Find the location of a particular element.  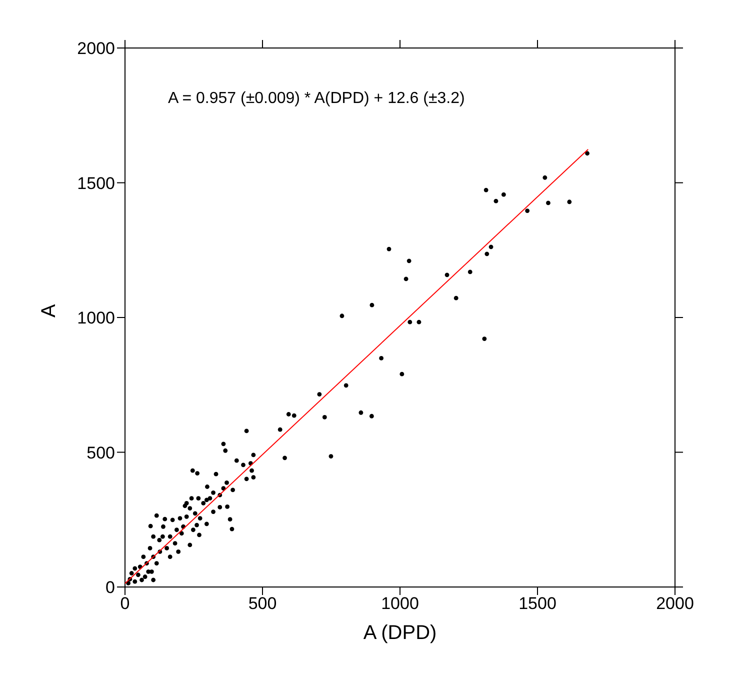

y-tick-label: 1000 is located at coordinates (96, 318).